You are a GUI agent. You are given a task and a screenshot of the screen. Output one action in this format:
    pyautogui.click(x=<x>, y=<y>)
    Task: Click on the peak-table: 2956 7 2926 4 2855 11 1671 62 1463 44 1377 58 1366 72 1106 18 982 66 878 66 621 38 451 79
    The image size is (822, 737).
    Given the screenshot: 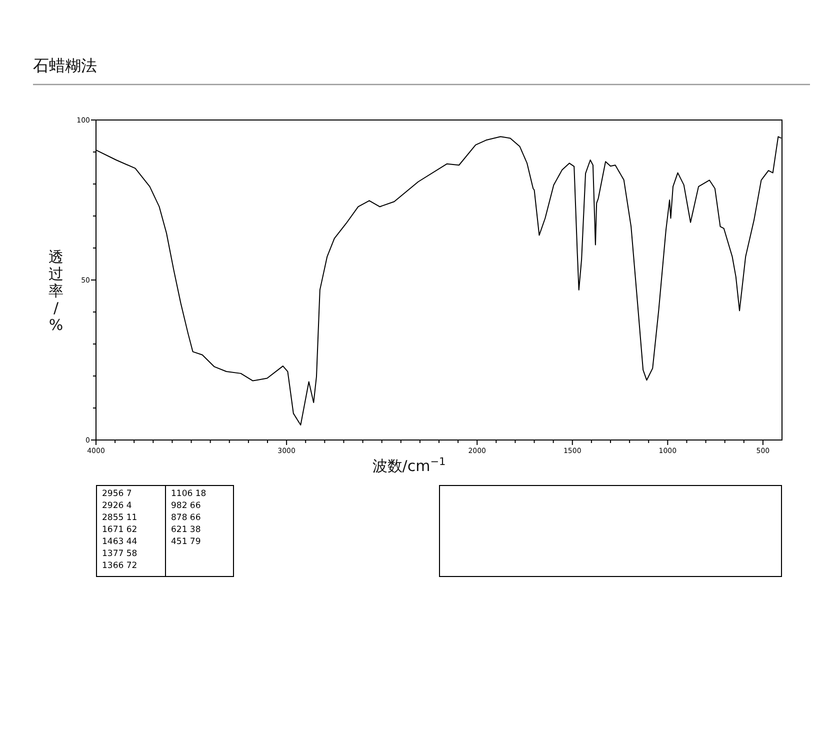 What is the action you would take?
    pyautogui.click(x=165, y=531)
    